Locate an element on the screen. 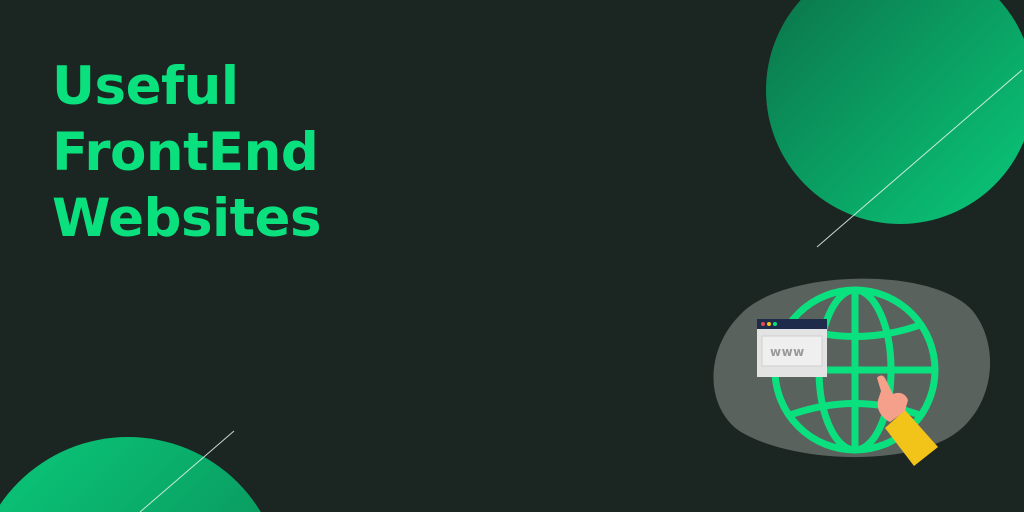 This screenshot has height=512, width=1024. bottom-left-diagonal-line is located at coordinates (187, 471).